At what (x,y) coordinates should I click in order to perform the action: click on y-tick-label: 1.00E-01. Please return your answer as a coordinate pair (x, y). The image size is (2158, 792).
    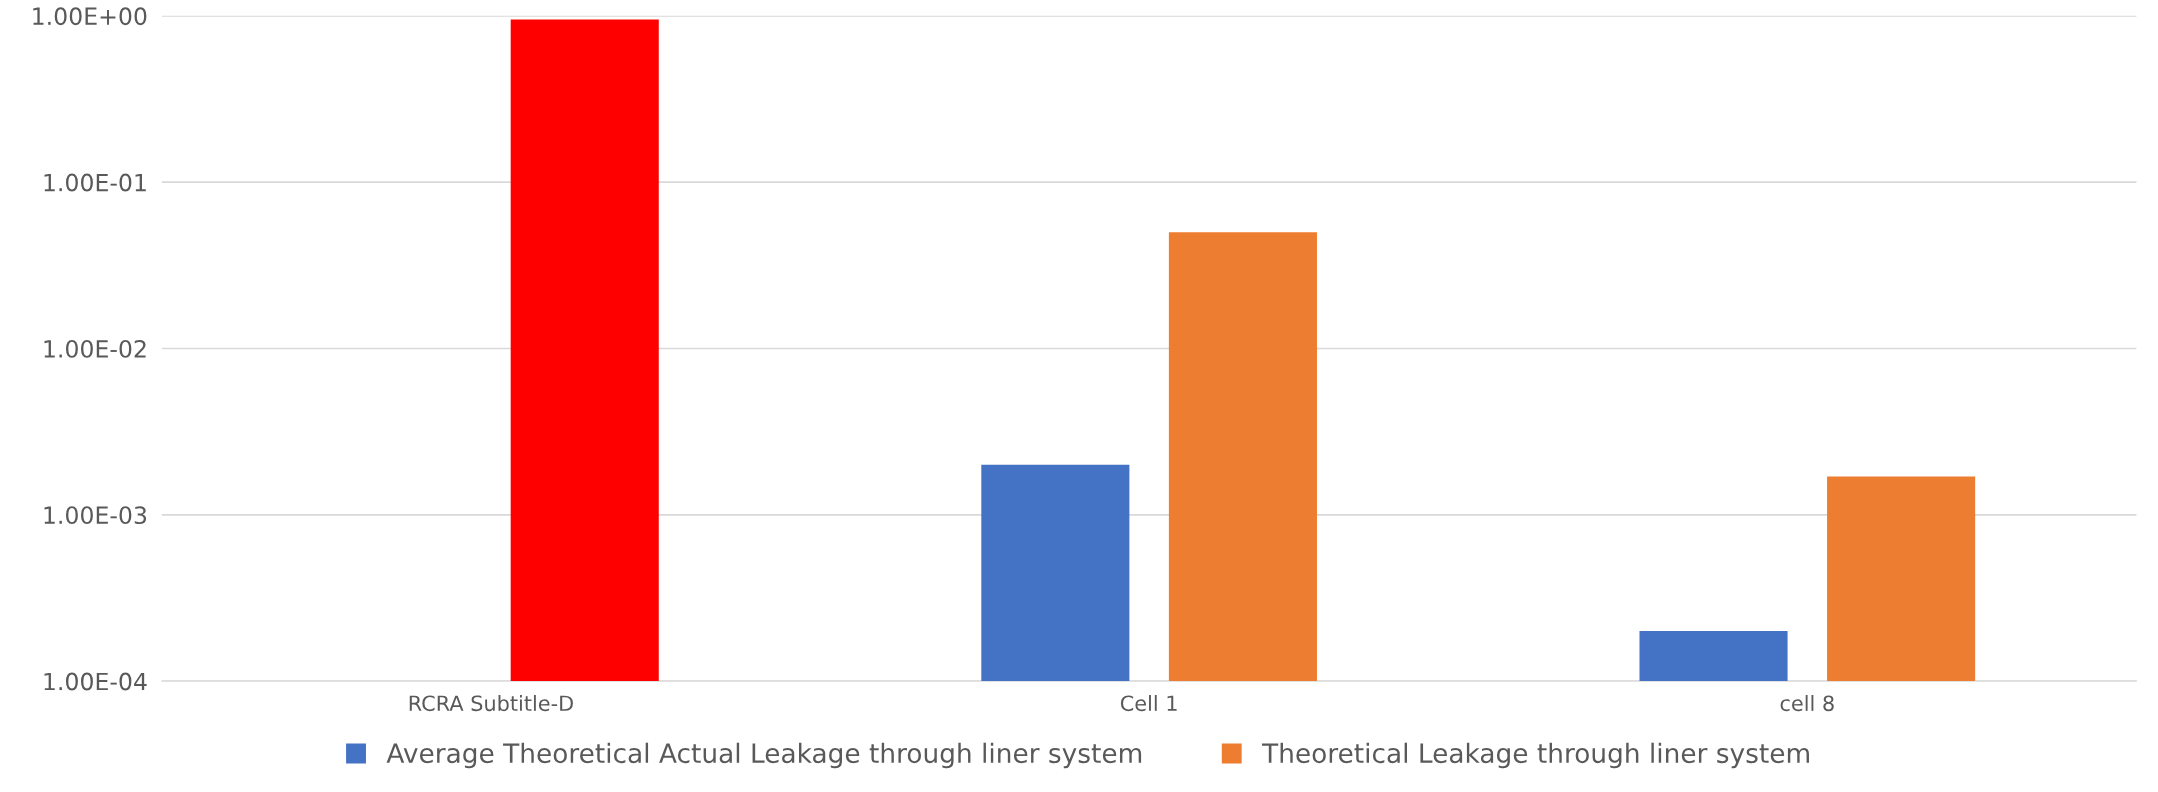
    Looking at the image, I should click on (95, 182).